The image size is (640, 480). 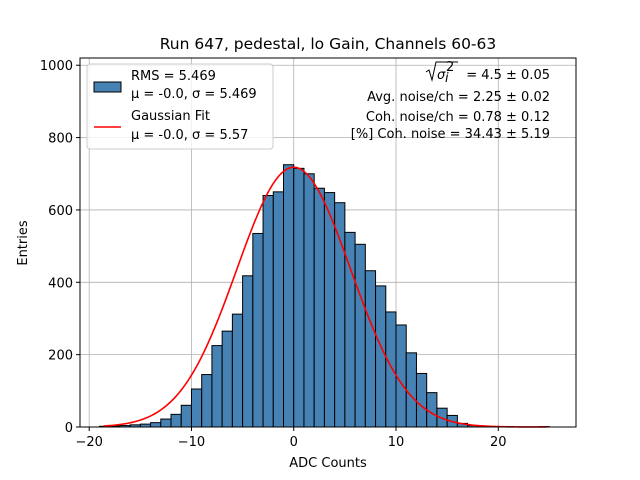 I want to click on y-tick-label: 800, so click(x=60, y=139).